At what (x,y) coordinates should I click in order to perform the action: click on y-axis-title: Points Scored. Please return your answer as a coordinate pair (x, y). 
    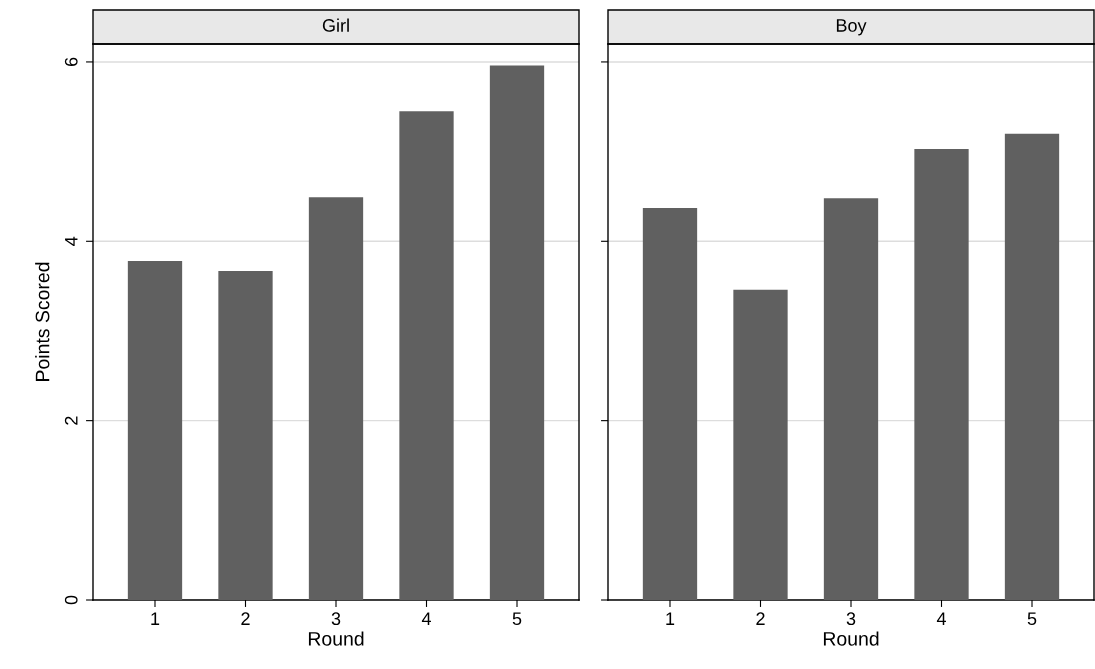
    Looking at the image, I should click on (42, 321).